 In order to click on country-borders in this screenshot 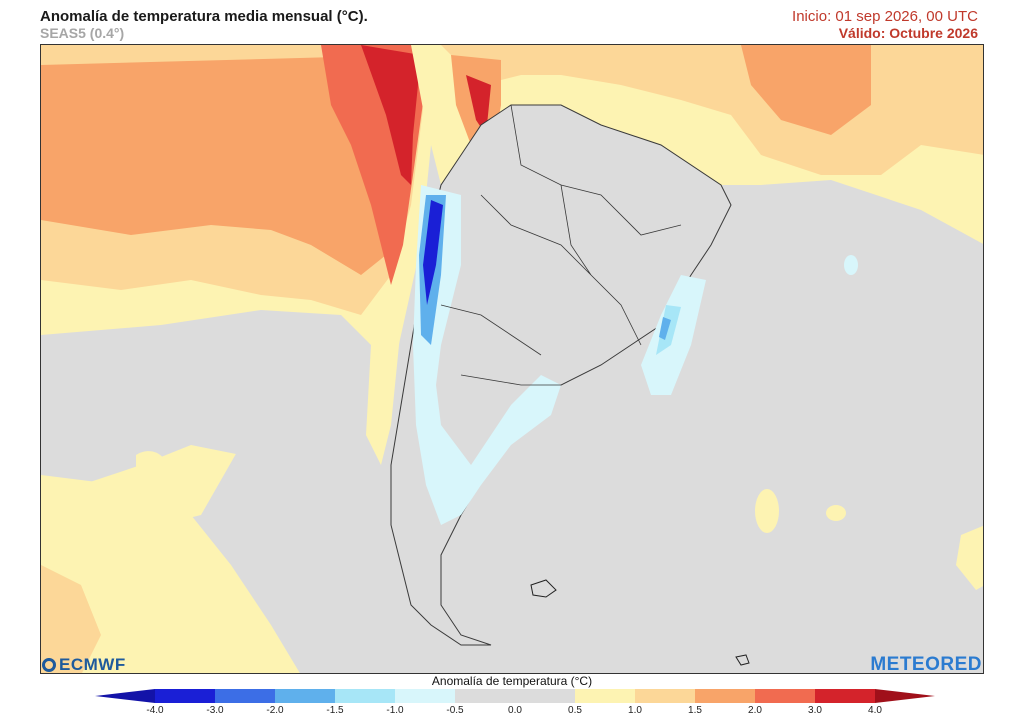, I will do `click(561, 245)`.